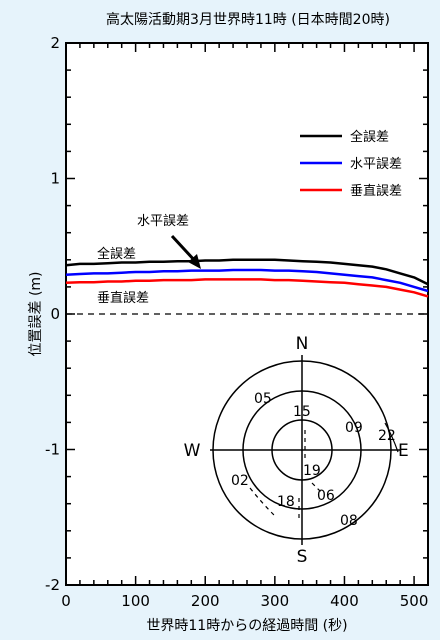  What do you see at coordinates (205, 601) in the screenshot?
I see `x-tick-label: 200` at bounding box center [205, 601].